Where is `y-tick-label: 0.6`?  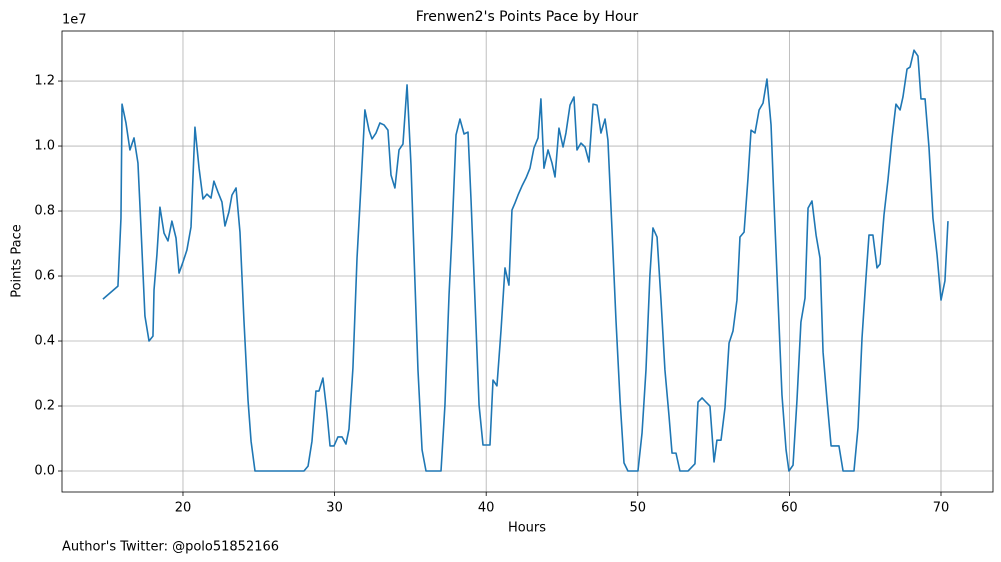 y-tick-label: 0.6 is located at coordinates (44, 276).